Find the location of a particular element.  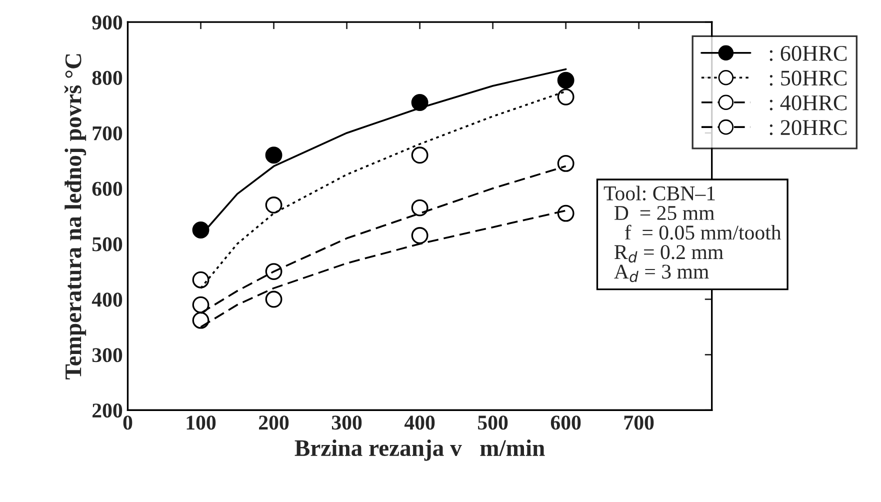

legend-label: : 20HRC is located at coordinates (808, 128).